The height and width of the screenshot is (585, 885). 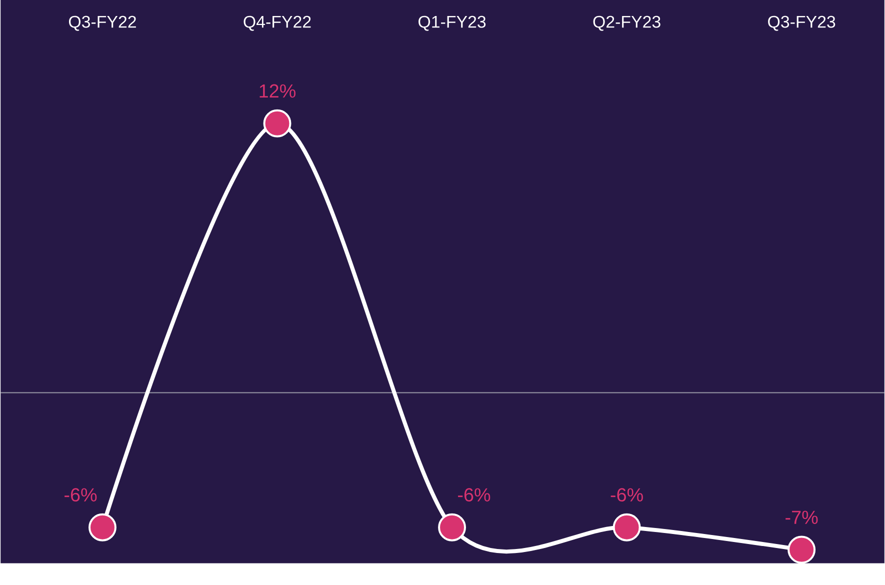 I want to click on data-label: -7%, so click(x=802, y=517).